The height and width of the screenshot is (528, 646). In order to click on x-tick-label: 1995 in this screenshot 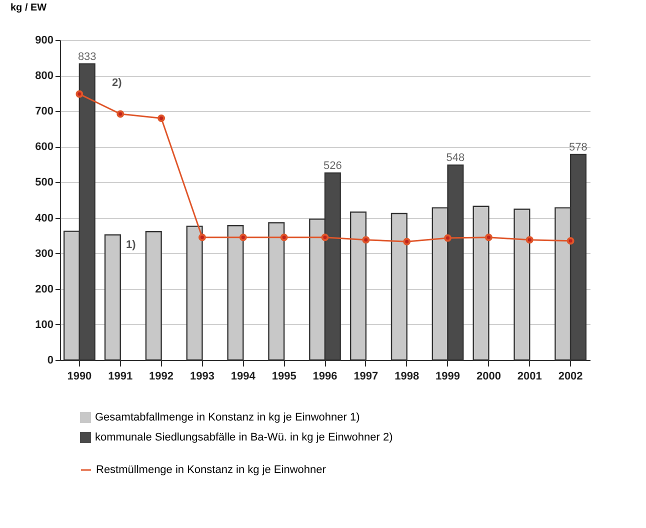, I will do `click(284, 376)`.